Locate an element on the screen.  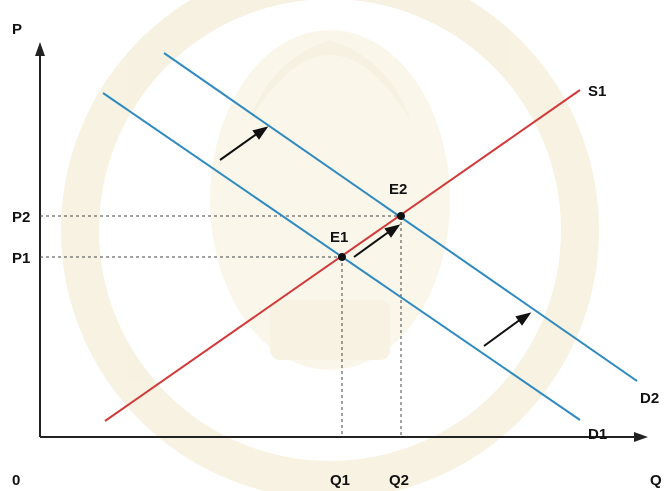
p2-label: P2 is located at coordinates (21, 217).